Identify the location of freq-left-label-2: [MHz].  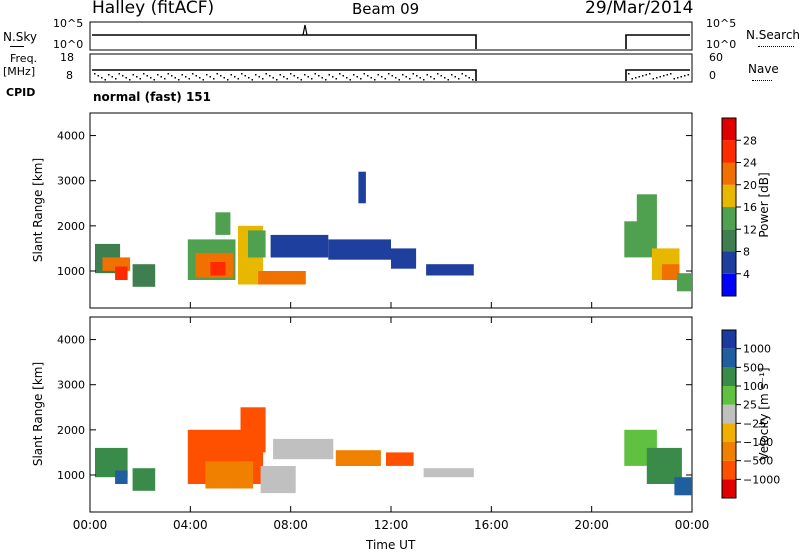
(19, 71).